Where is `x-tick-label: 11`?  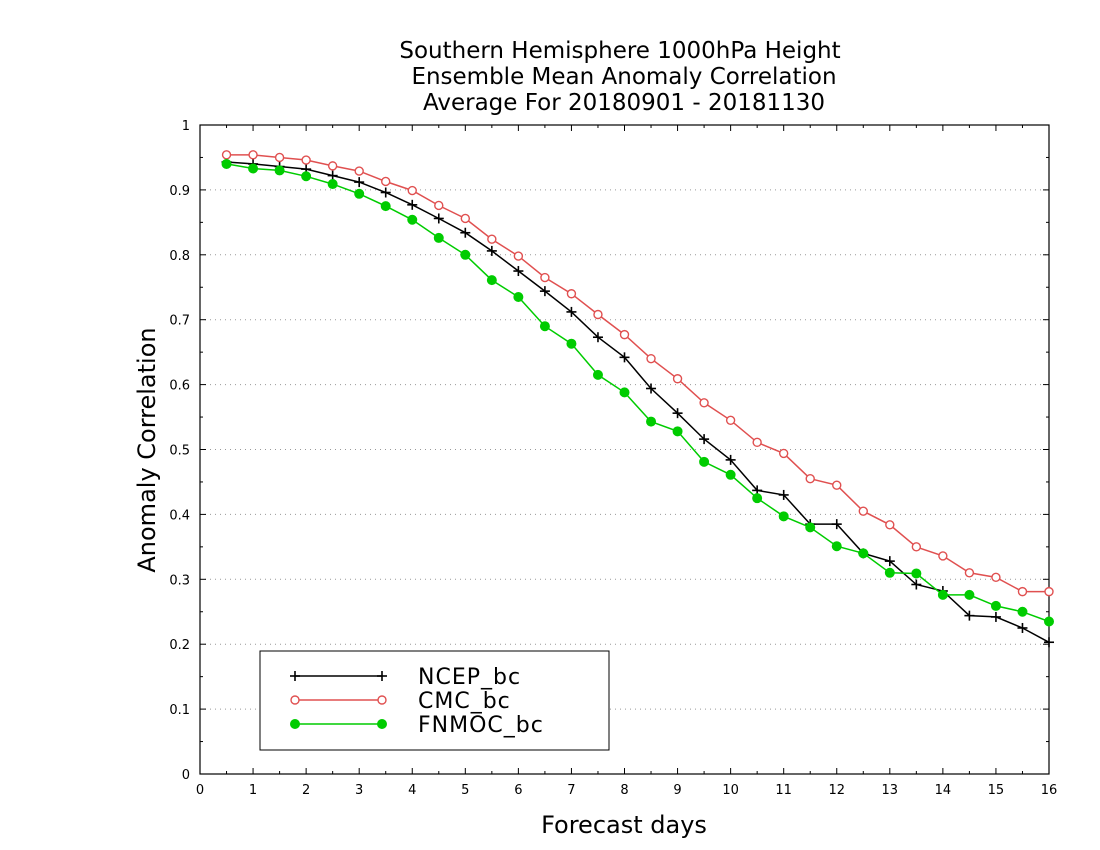 x-tick-label: 11 is located at coordinates (783, 790).